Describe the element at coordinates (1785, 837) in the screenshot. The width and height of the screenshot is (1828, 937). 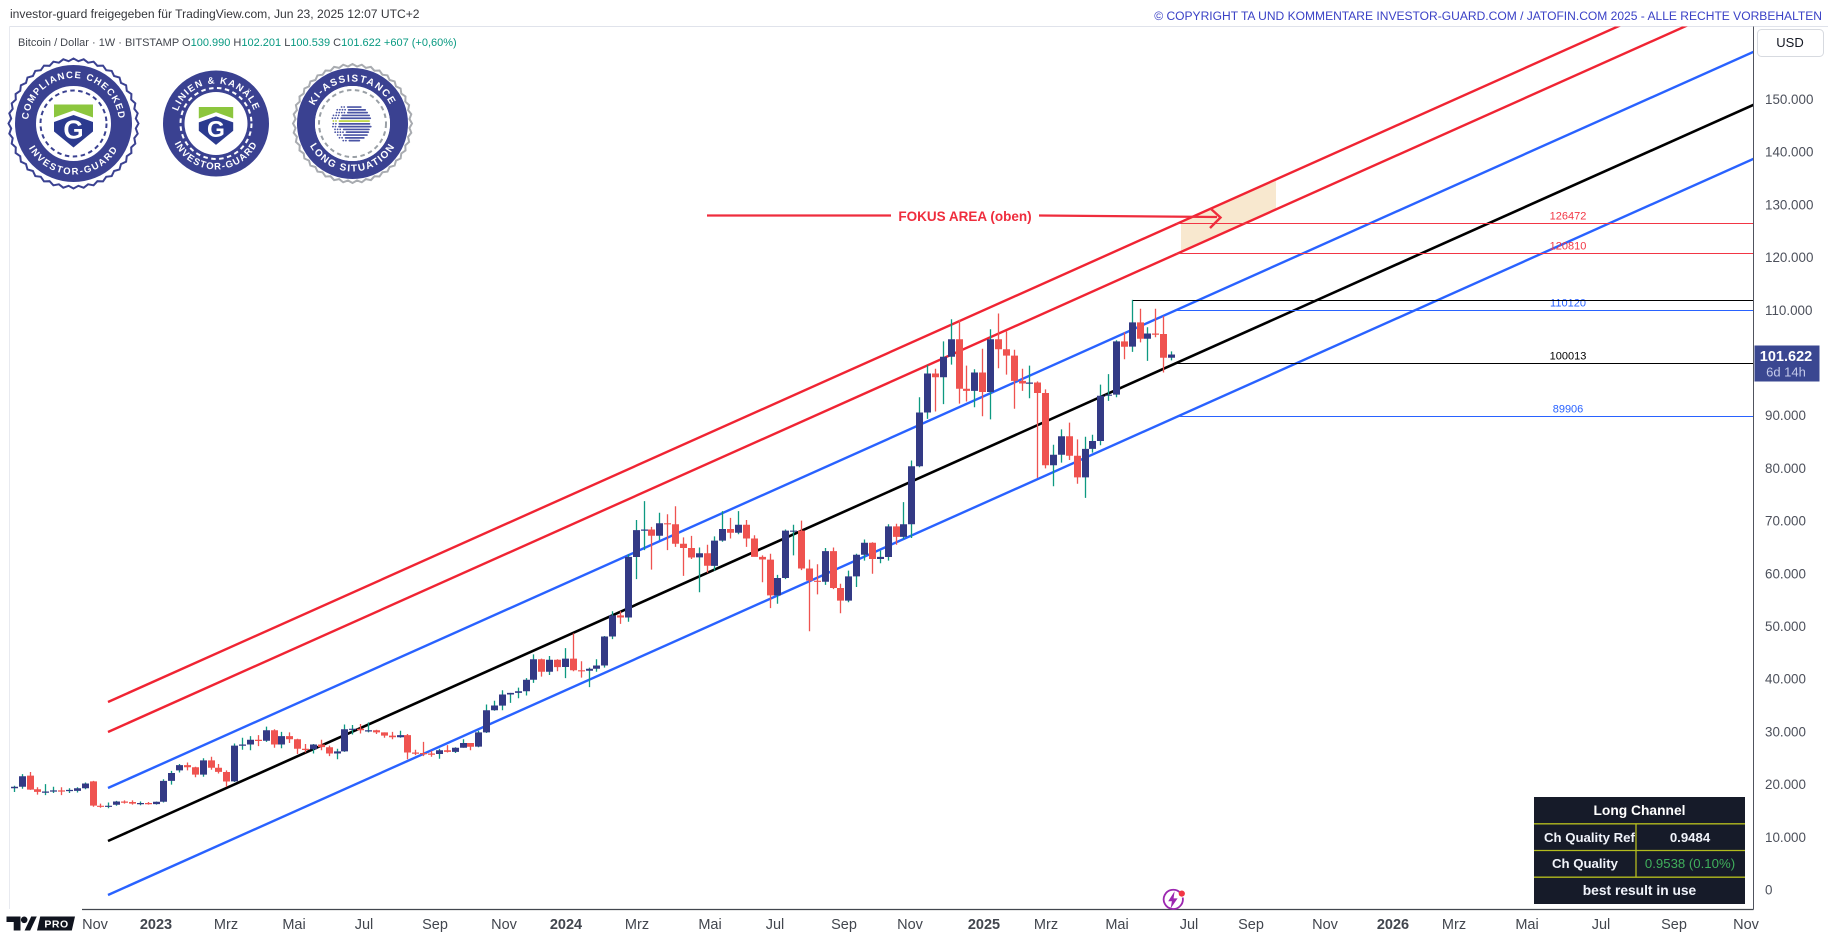
I see `svg-text: 10.000` at that location.